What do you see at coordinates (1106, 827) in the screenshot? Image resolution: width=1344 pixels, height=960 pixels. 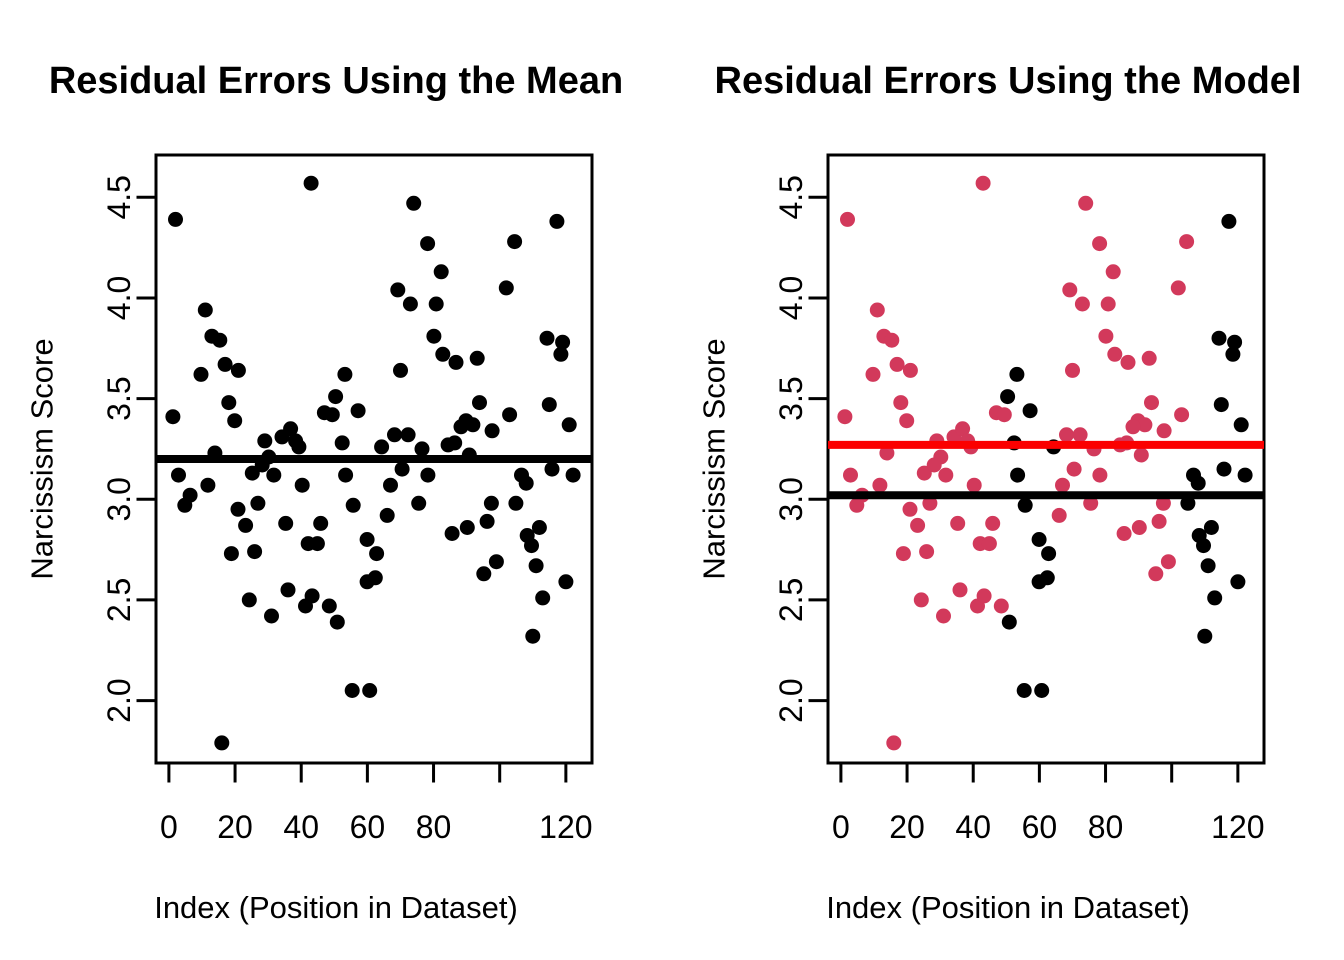 I see `x-tick-label: 80` at bounding box center [1106, 827].